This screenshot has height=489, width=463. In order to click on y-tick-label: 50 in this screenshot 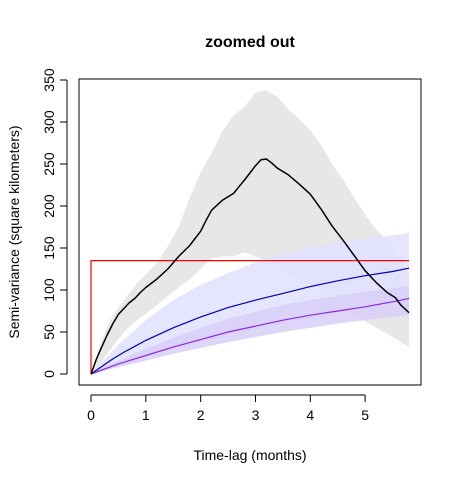, I will do `click(49, 332)`.